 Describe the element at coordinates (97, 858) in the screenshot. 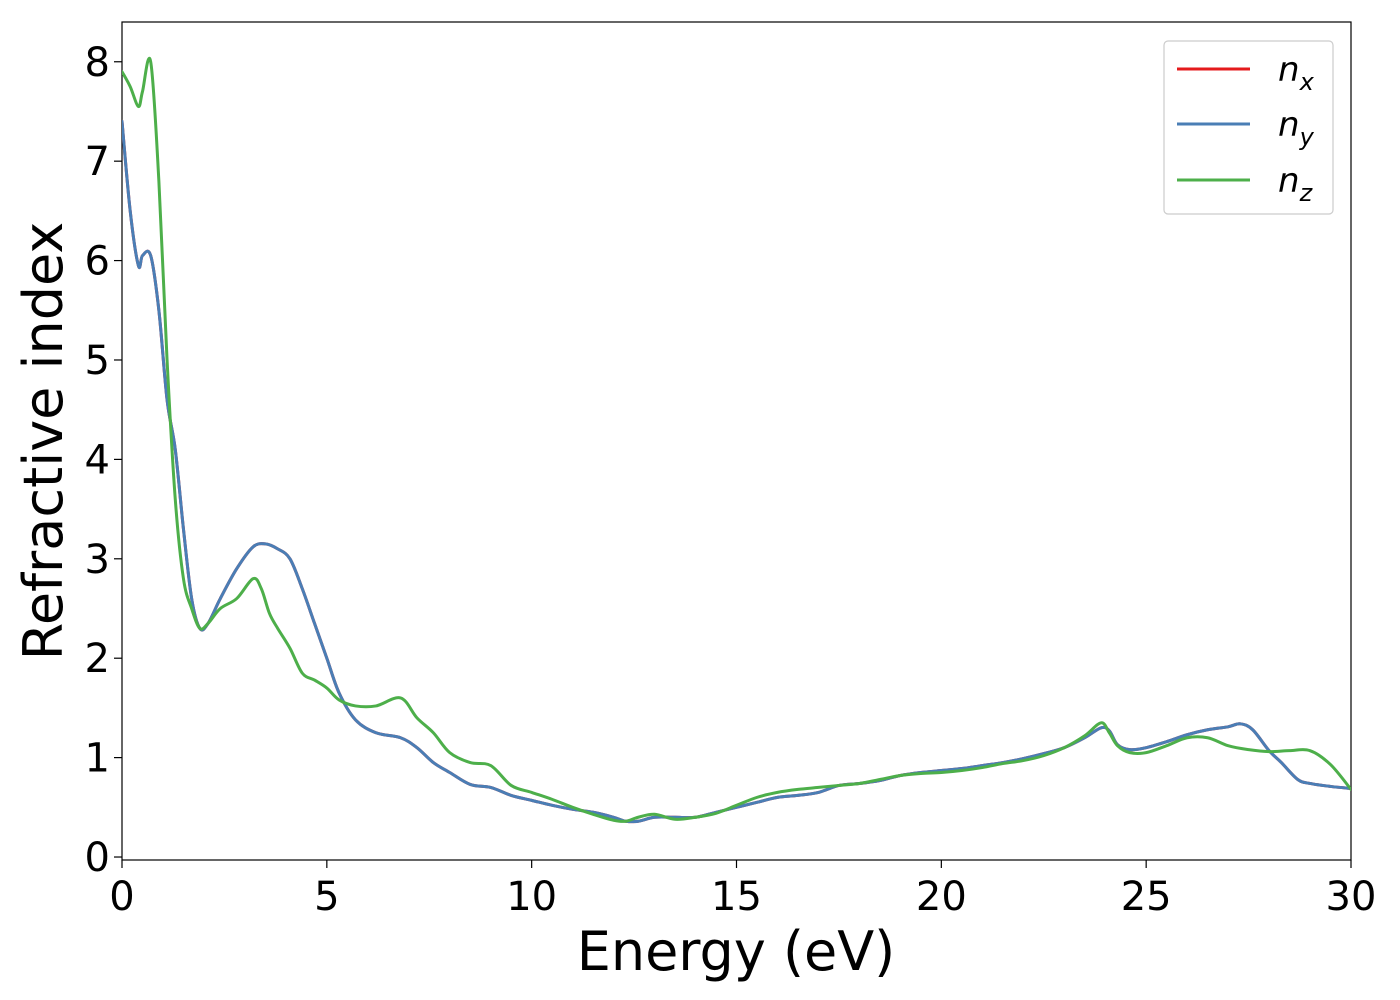

I see `y-tick-label: 0` at that location.